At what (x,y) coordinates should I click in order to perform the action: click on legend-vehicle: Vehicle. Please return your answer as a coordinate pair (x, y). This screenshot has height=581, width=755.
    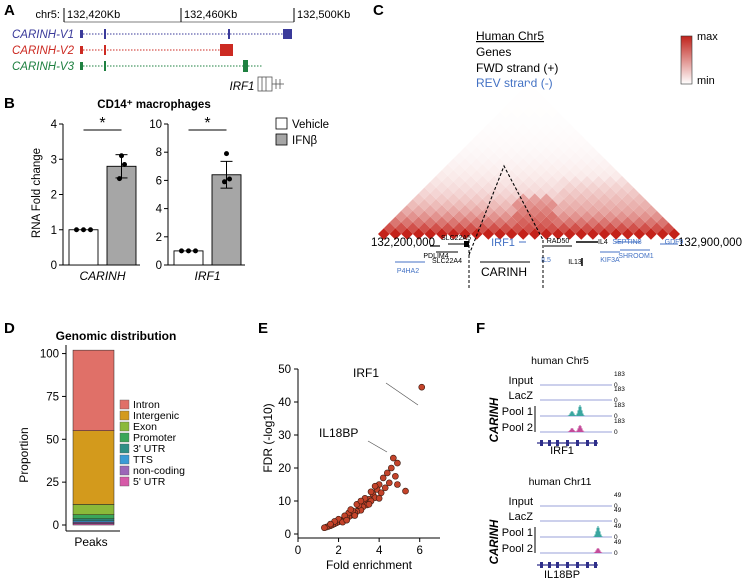
    Looking at the image, I should click on (310, 125).